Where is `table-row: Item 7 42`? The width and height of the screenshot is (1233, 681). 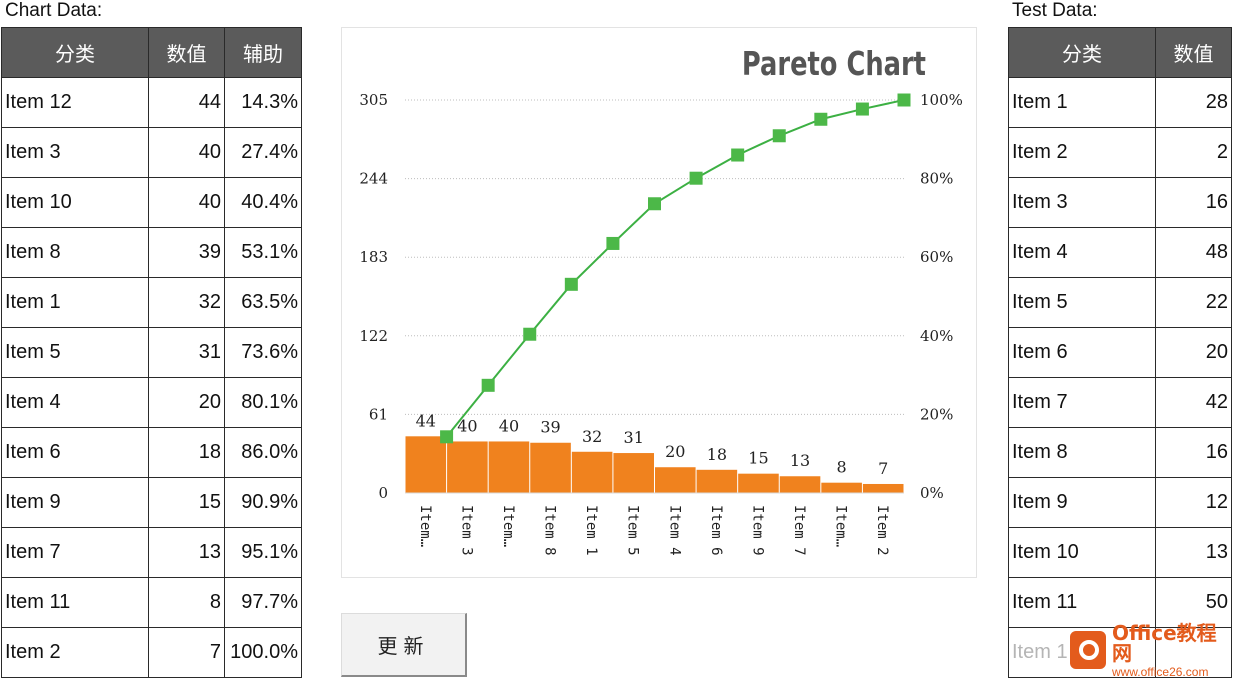 table-row: Item 7 42 is located at coordinates (1120, 402).